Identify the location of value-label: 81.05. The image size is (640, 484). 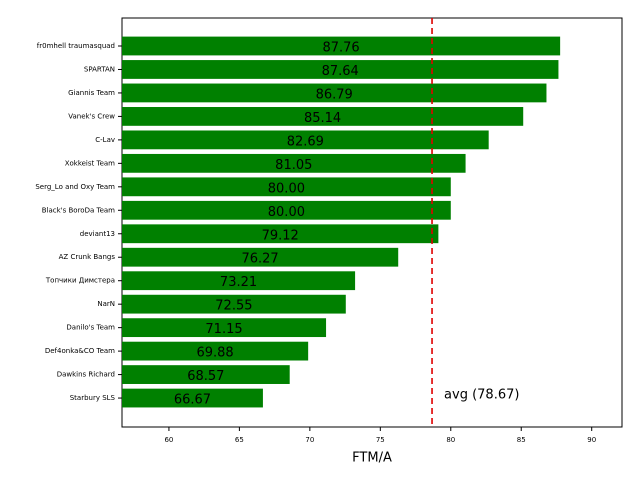
(293, 165).